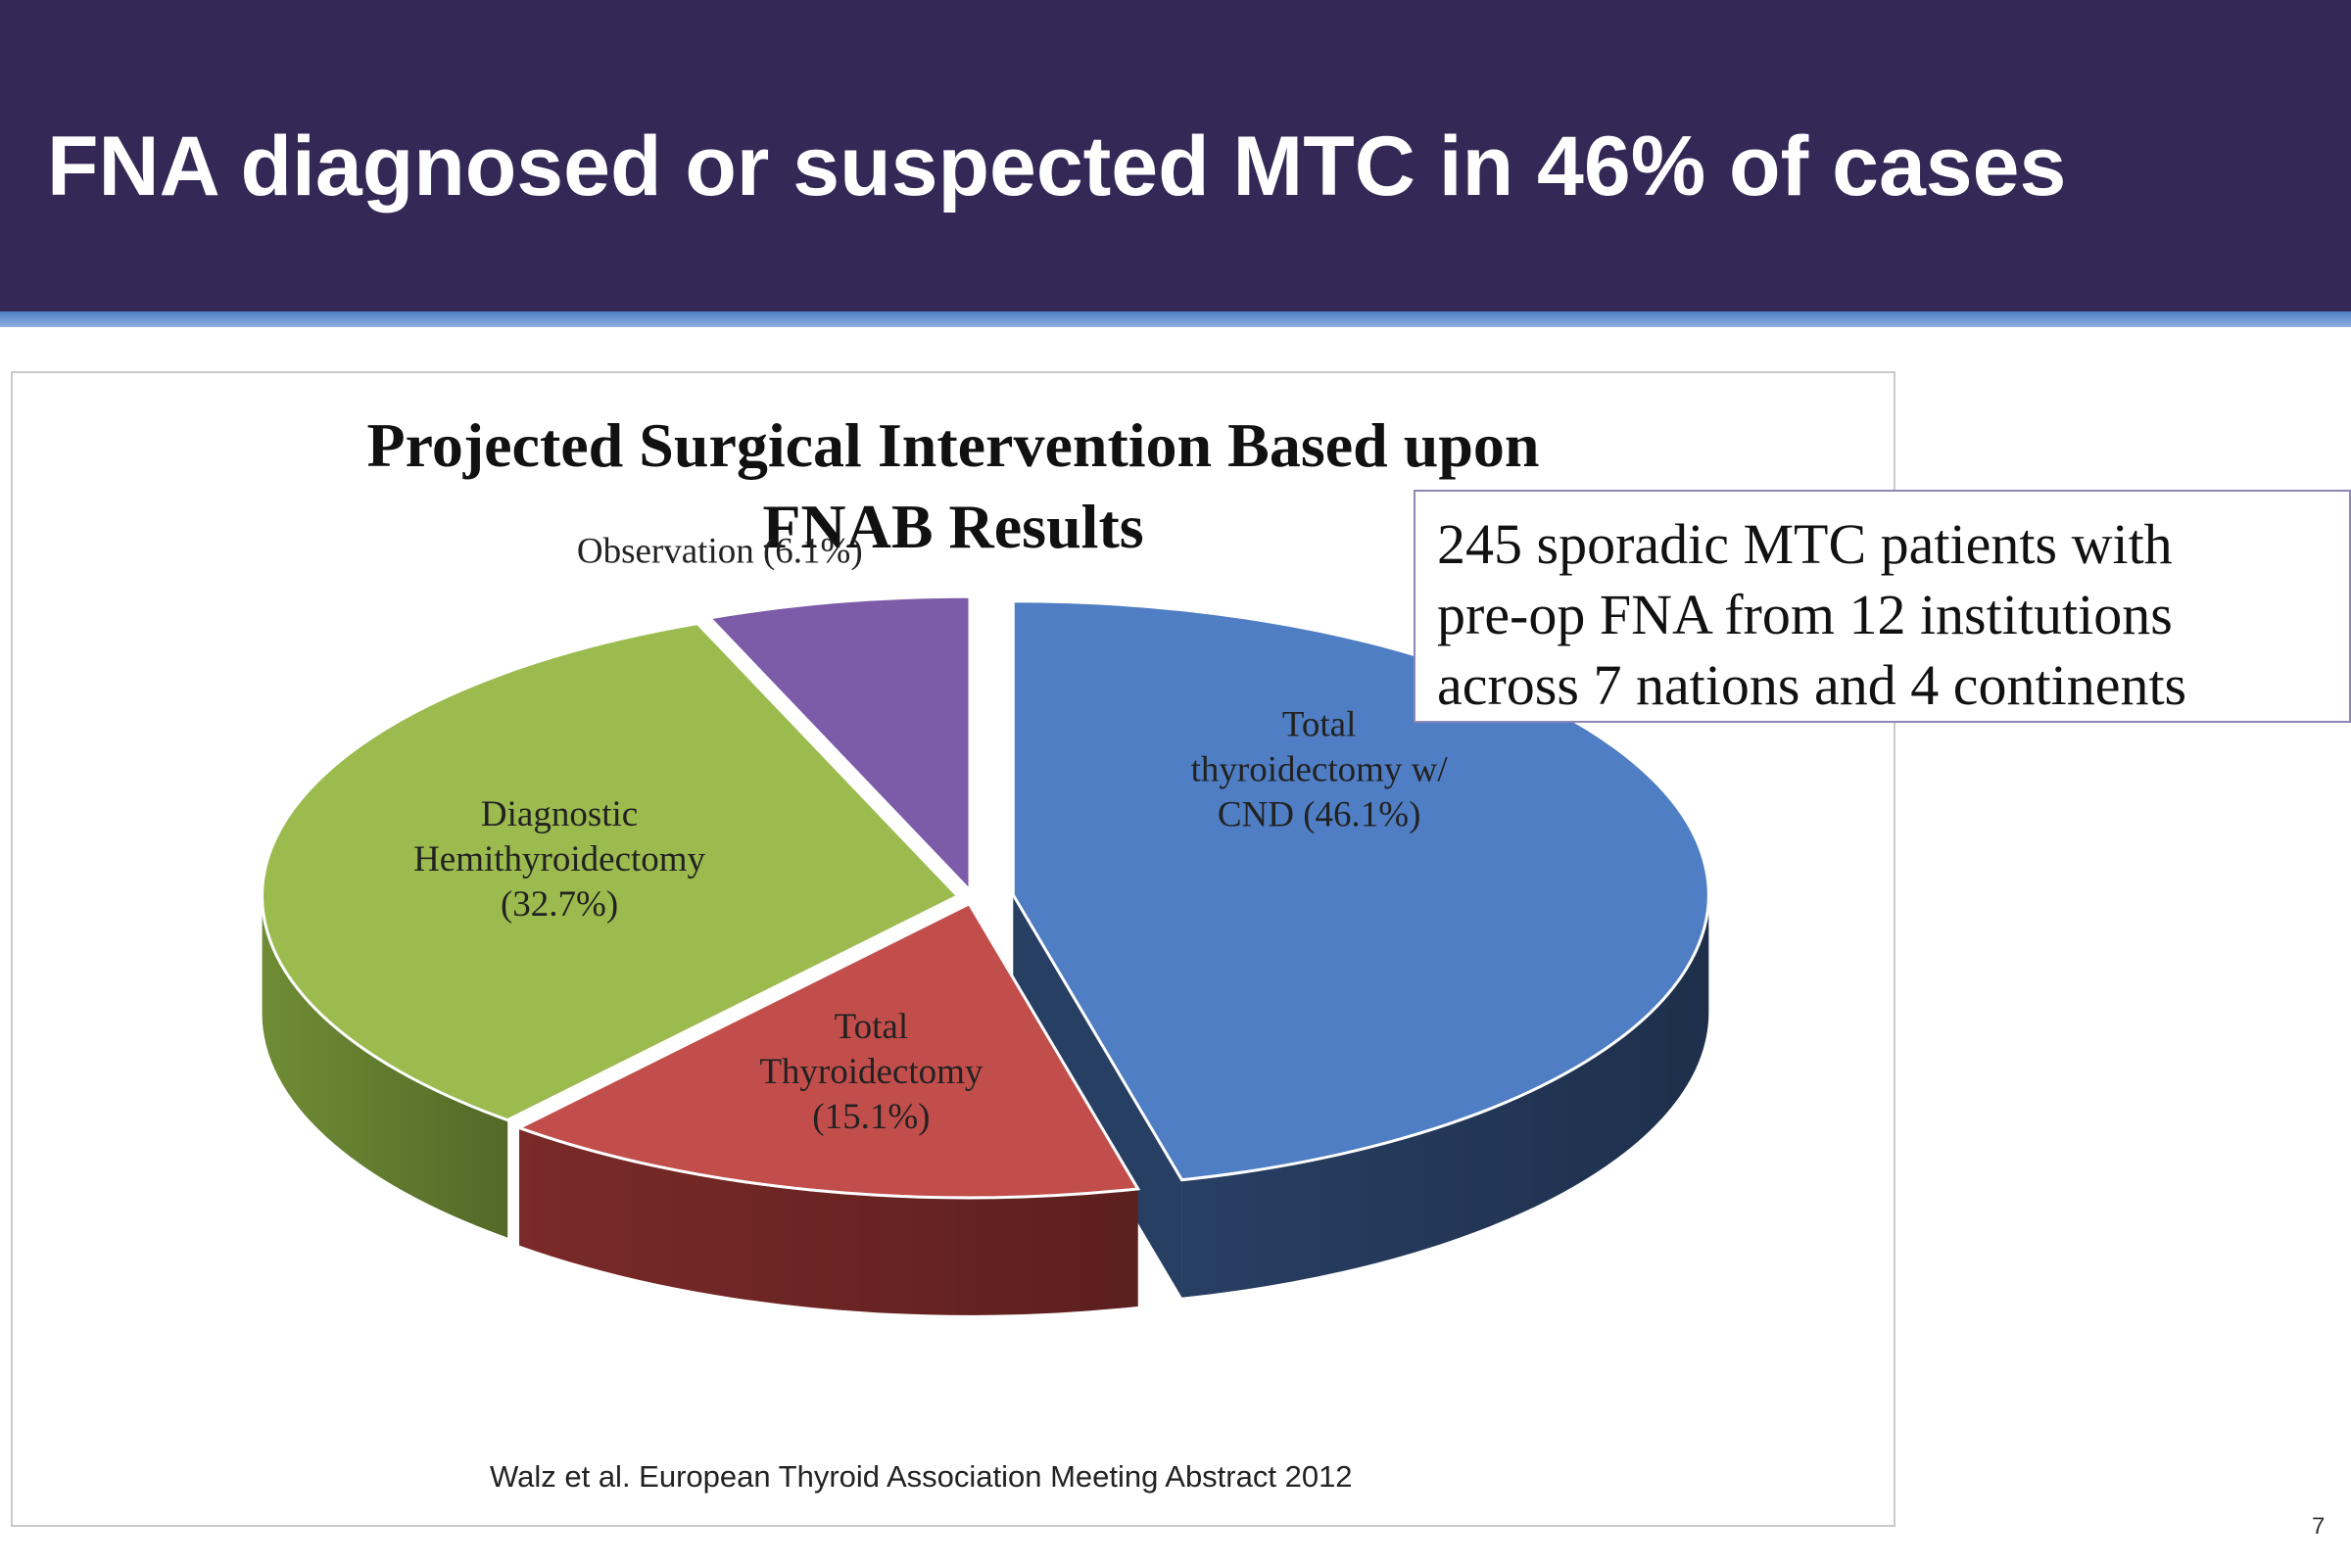  What do you see at coordinates (952, 526) in the screenshot?
I see `chart-title-line: FNAB Results` at bounding box center [952, 526].